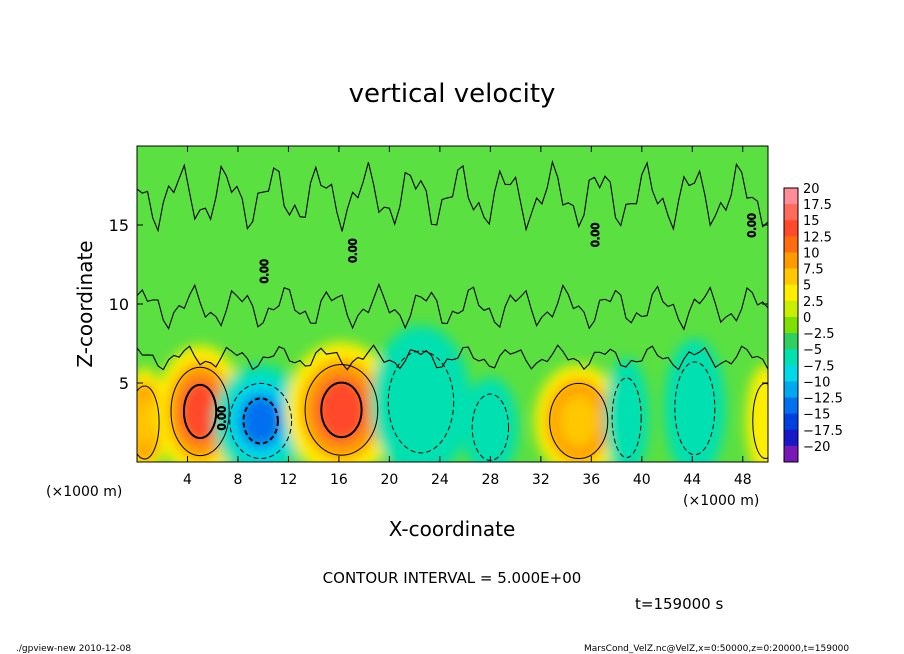 The height and width of the screenshot is (654, 904). What do you see at coordinates (721, 501) in the screenshot?
I see `x-unit-right: (×1000 m)` at bounding box center [721, 501].